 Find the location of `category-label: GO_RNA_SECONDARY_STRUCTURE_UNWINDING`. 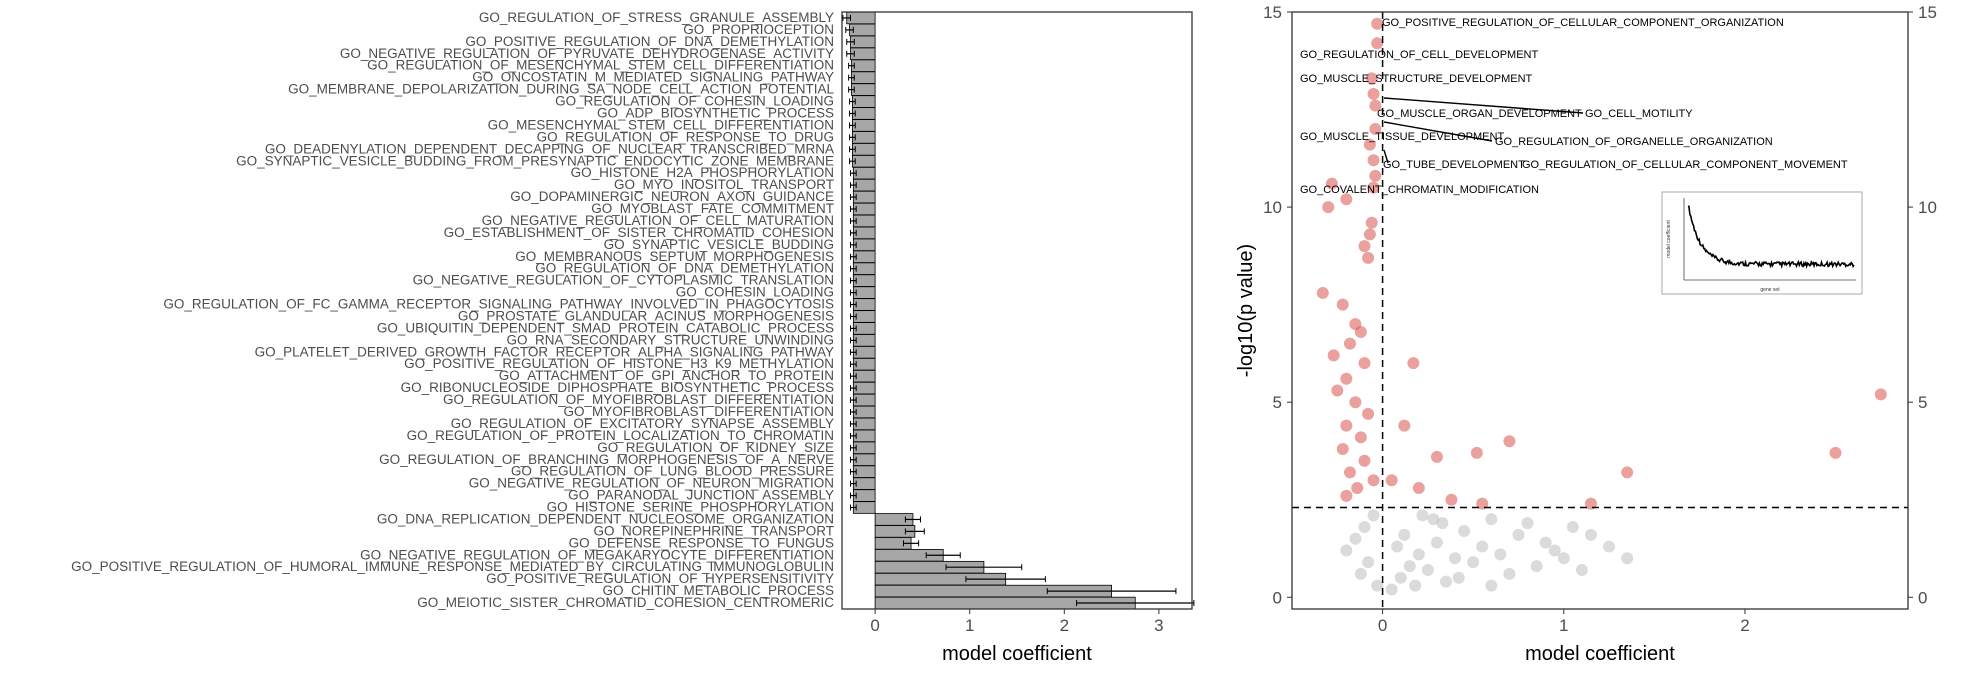

category-label: GO_RNA_SECONDARY_STRUCTURE_UNWINDING is located at coordinates (670, 339).